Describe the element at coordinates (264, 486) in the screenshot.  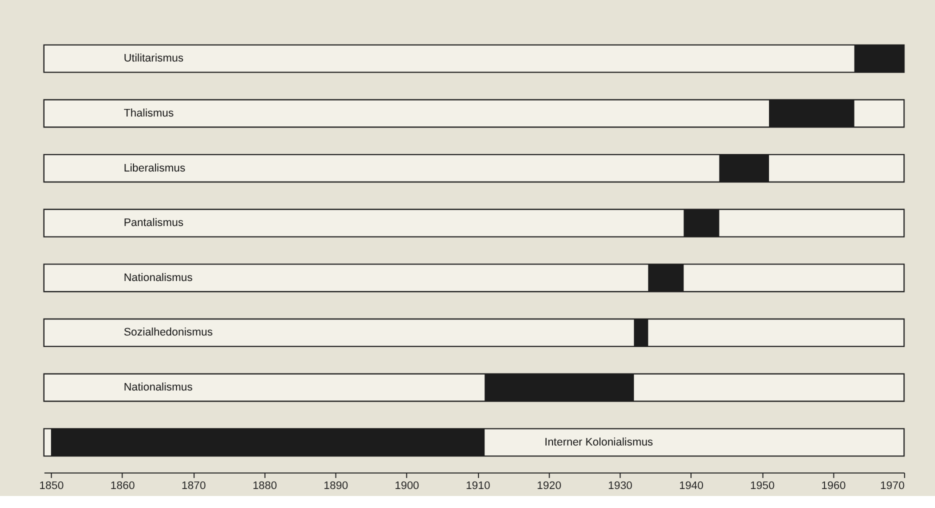
I see `x-tick-label: 1880` at that location.